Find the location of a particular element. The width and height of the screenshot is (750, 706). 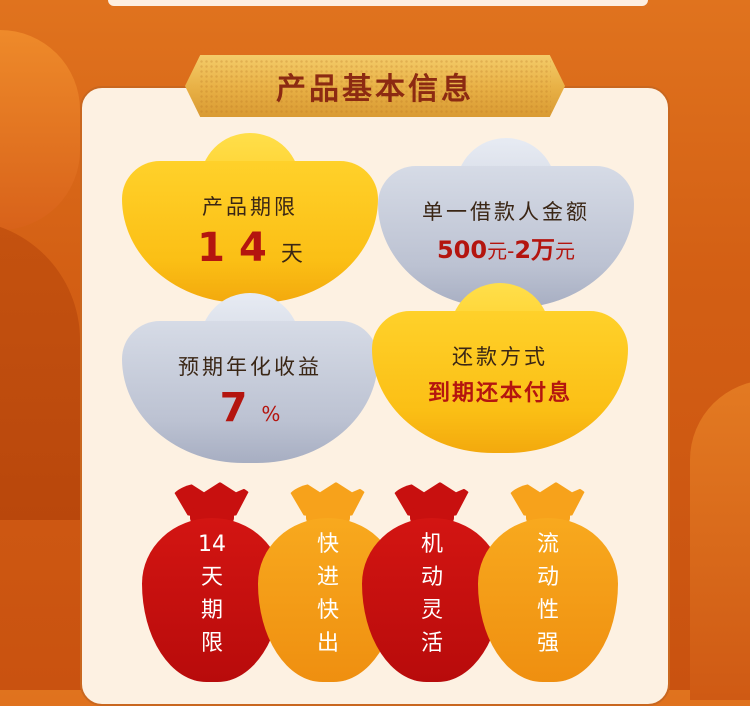

card-label: 产品期限 is located at coordinates (250, 207).